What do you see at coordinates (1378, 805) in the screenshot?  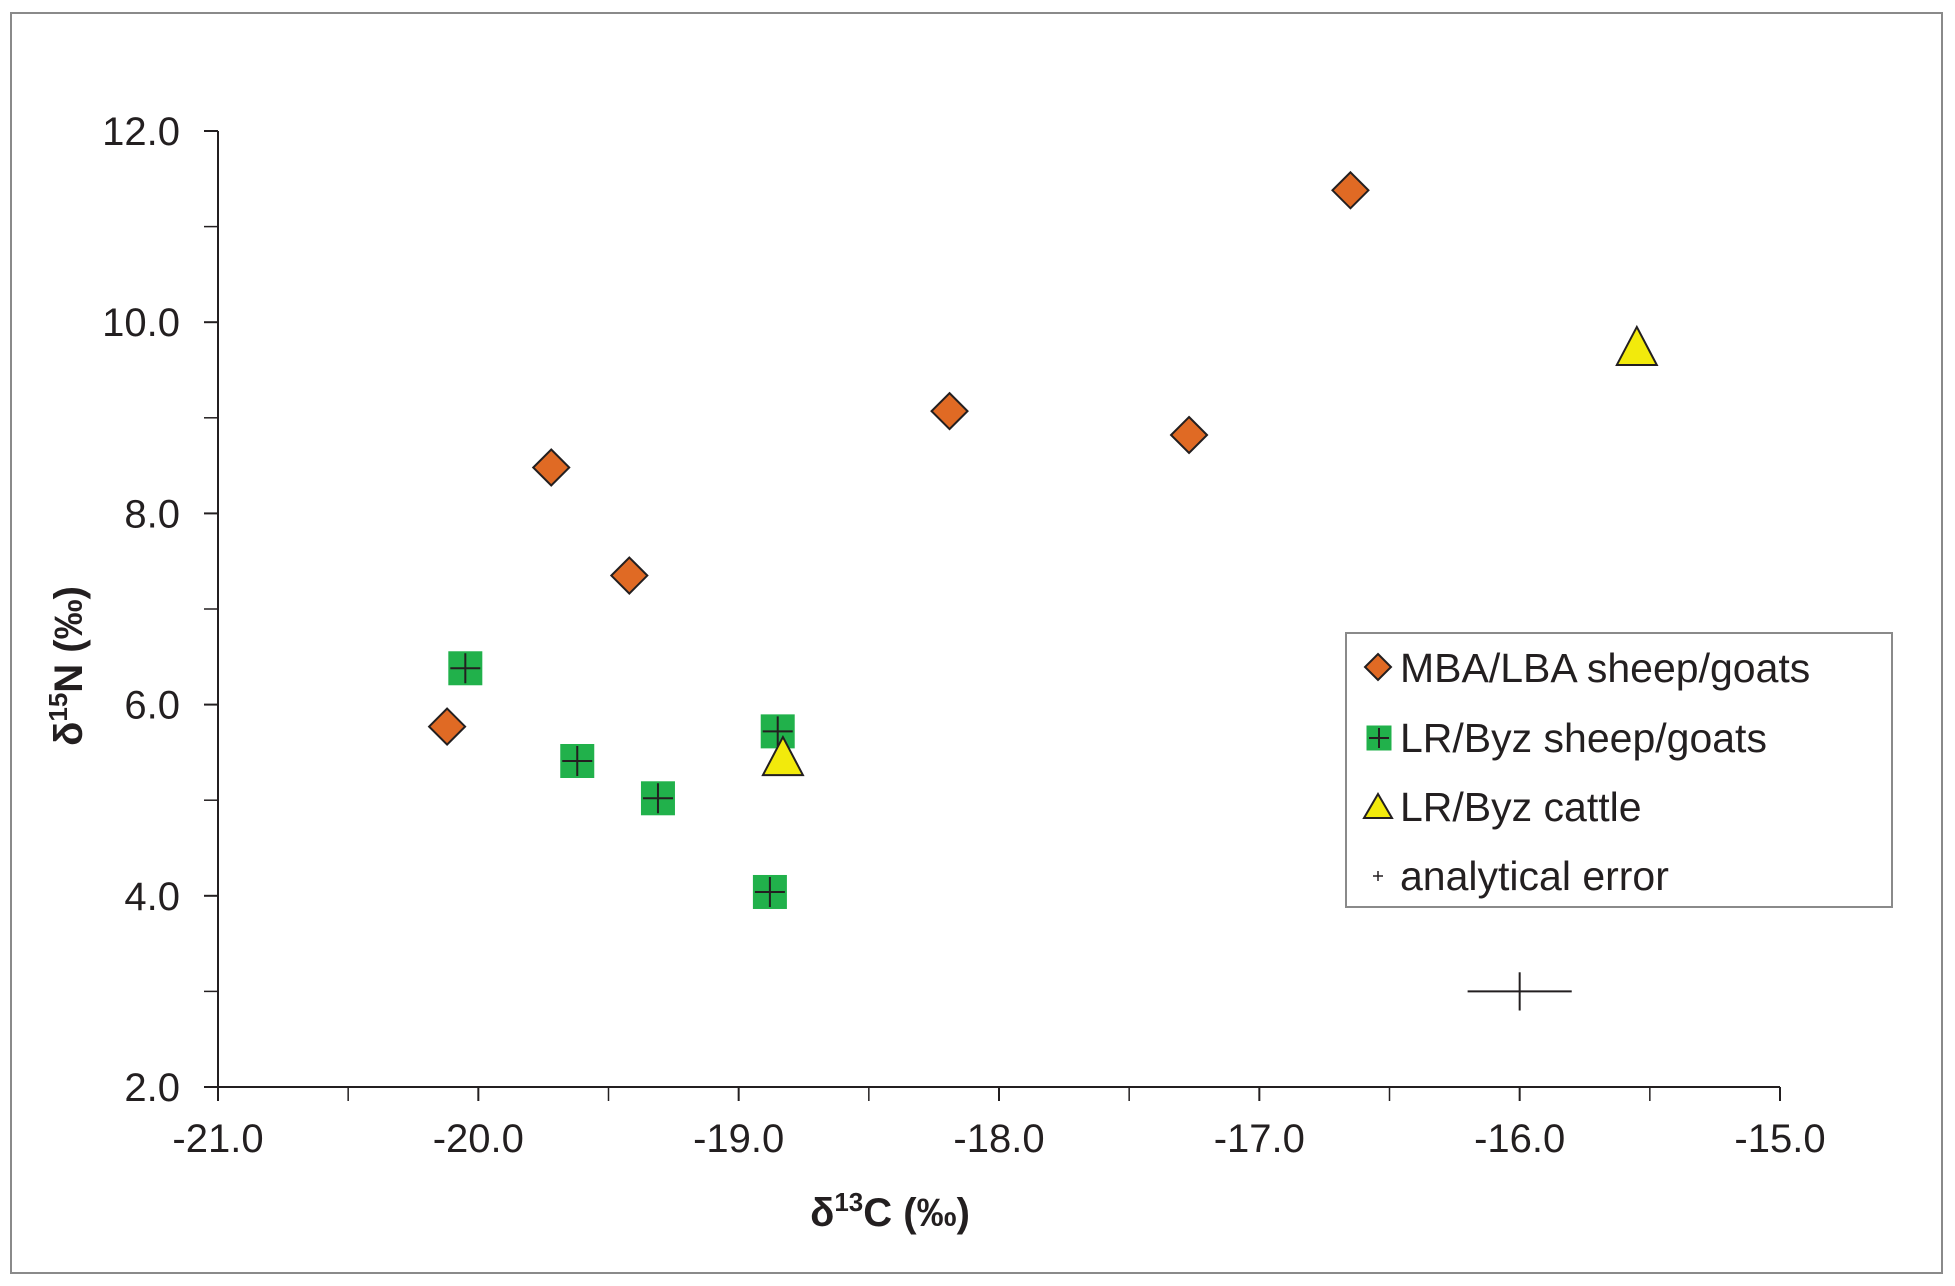 I see `triangle-marker-icon` at bounding box center [1378, 805].